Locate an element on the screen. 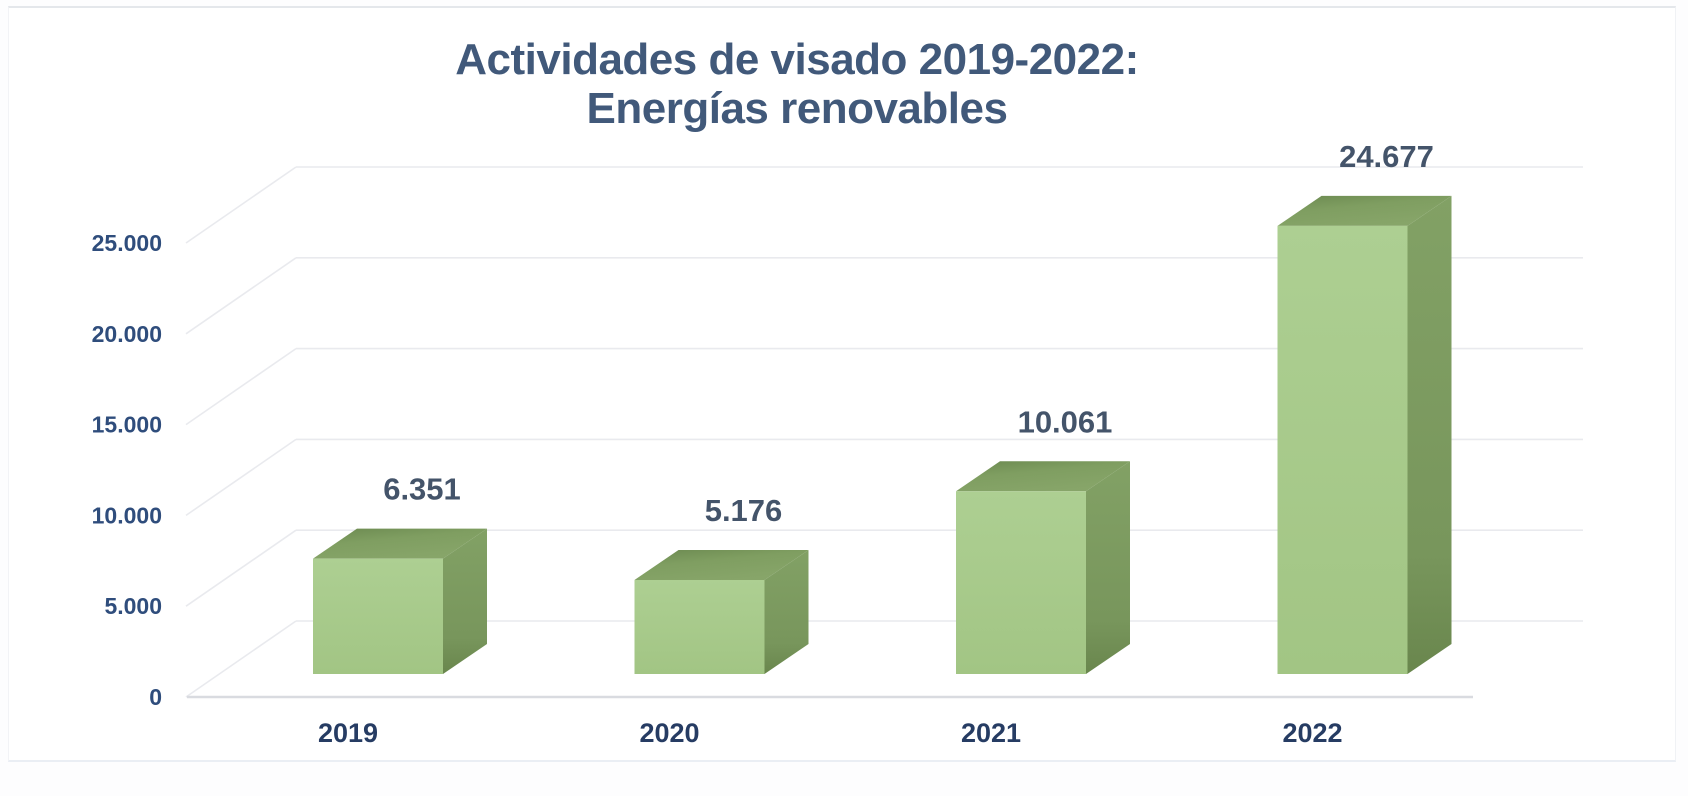 This screenshot has width=1688, height=796. bar-2021 is located at coordinates (1043, 567).